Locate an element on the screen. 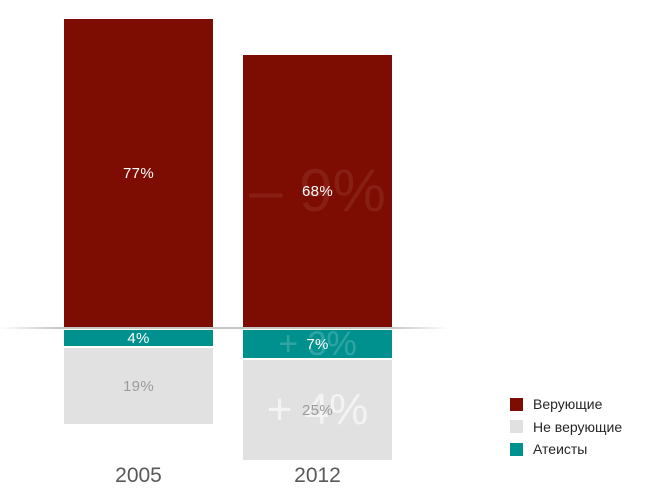  segment-nonbelievers-2012: + 4% 25% is located at coordinates (317, 410).